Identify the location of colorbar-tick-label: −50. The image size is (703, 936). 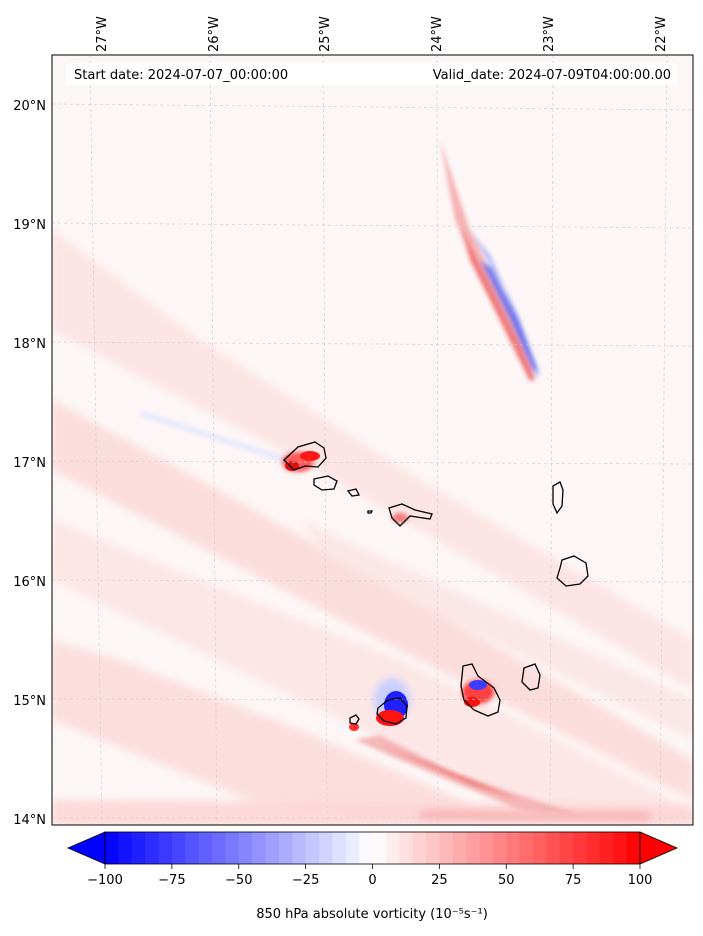
(238, 880).